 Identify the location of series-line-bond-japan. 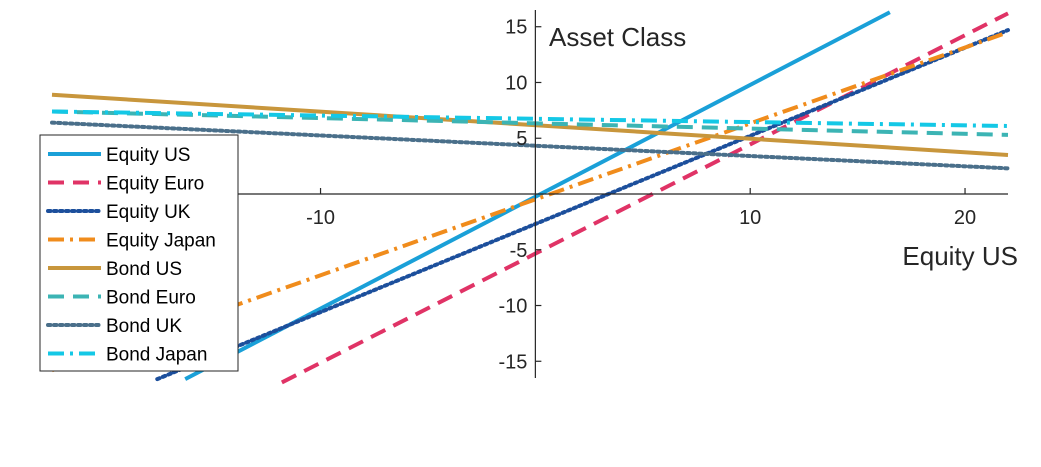
(530, 118).